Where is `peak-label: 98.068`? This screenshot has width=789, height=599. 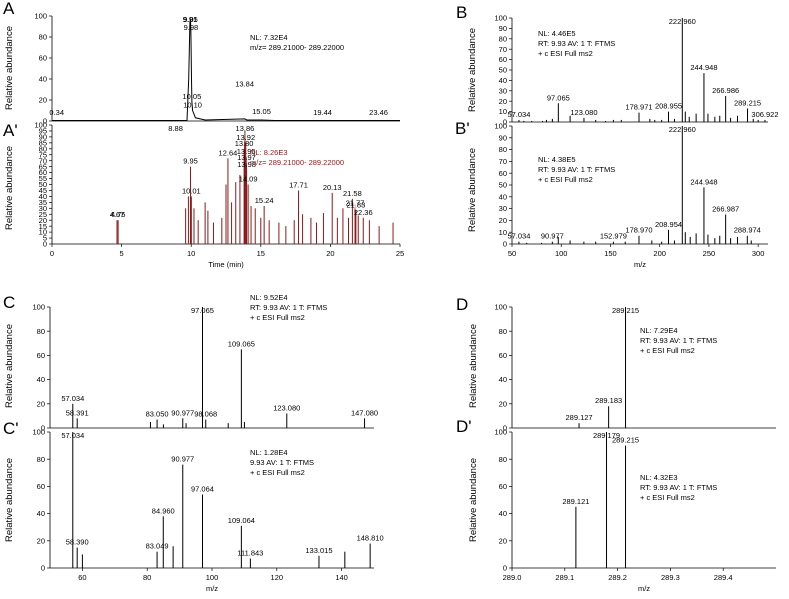 peak-label: 98.068 is located at coordinates (205, 414).